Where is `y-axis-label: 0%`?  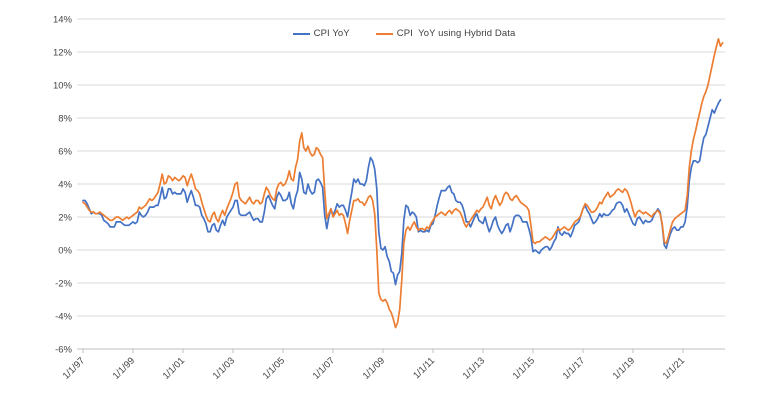 y-axis-label: 0% is located at coordinates (65, 251).